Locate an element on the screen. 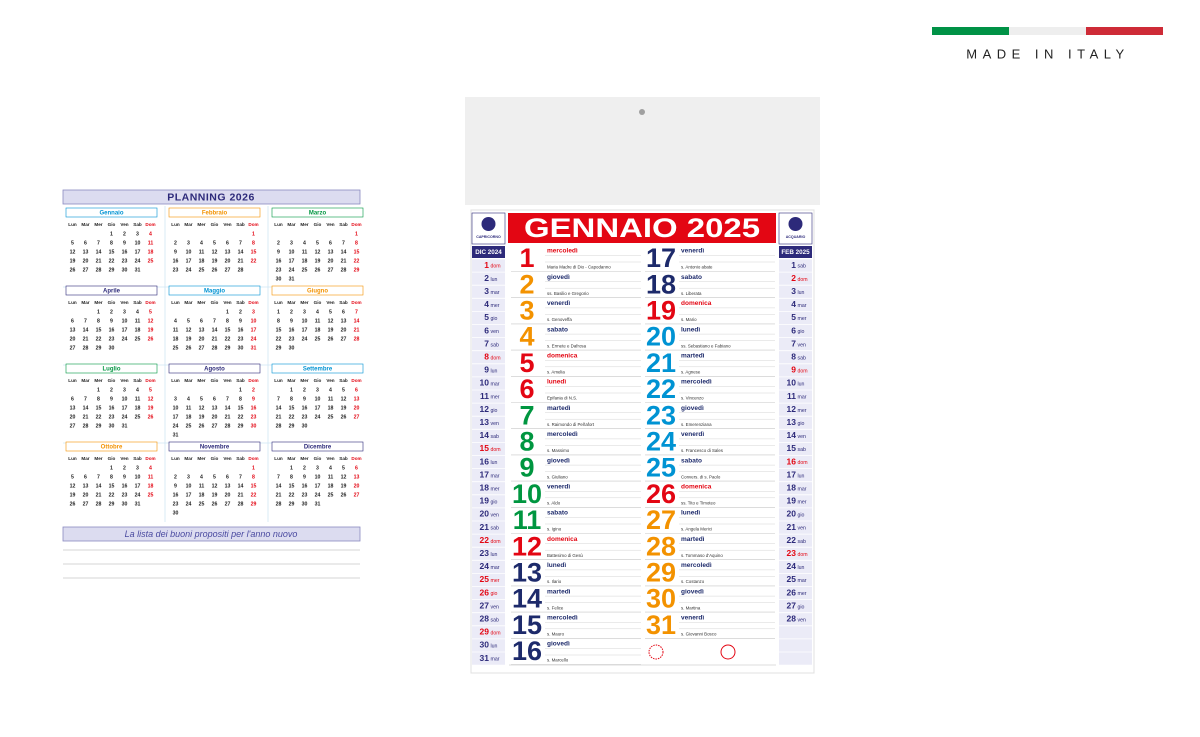  day-number: 11 is located at coordinates (202, 486).